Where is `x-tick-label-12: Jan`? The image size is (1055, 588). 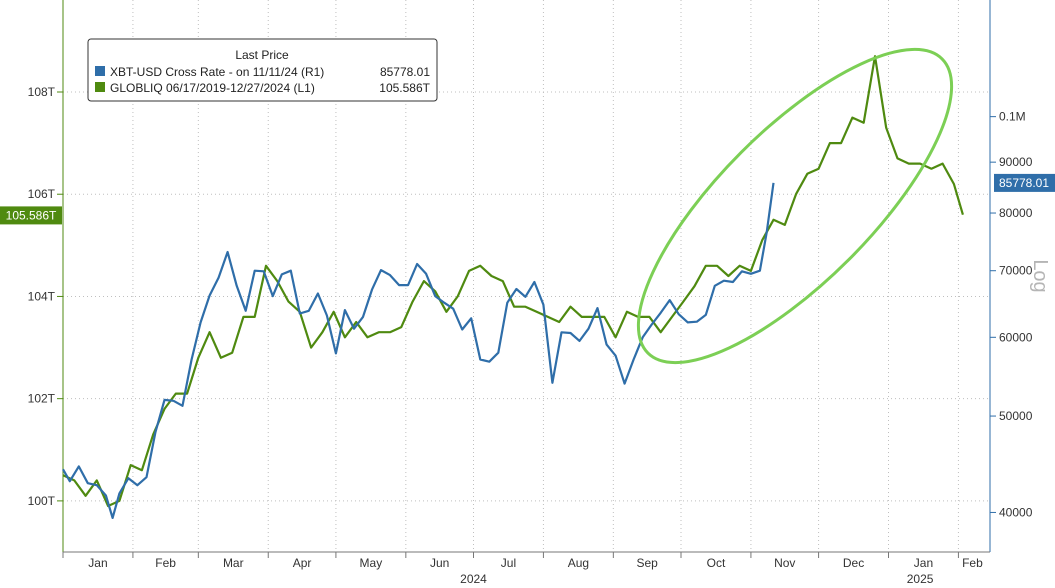 x-tick-label-12: Jan is located at coordinates (923, 563).